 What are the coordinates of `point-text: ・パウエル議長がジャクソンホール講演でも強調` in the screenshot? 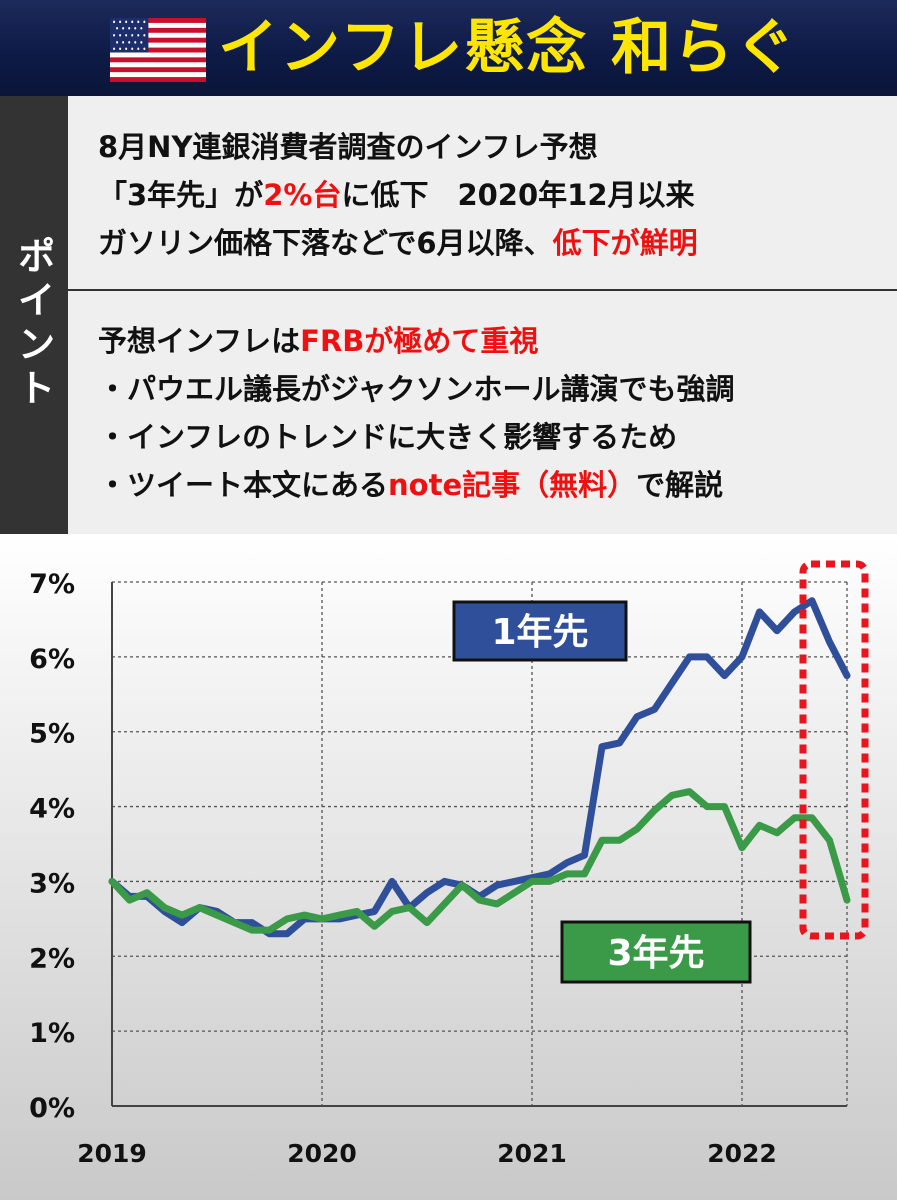 It's located at (416, 389).